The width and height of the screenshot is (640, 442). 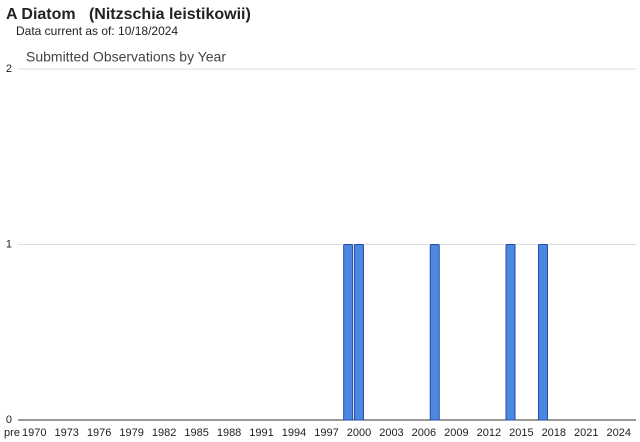 I want to click on x-tick-label: 2024, so click(x=619, y=433).